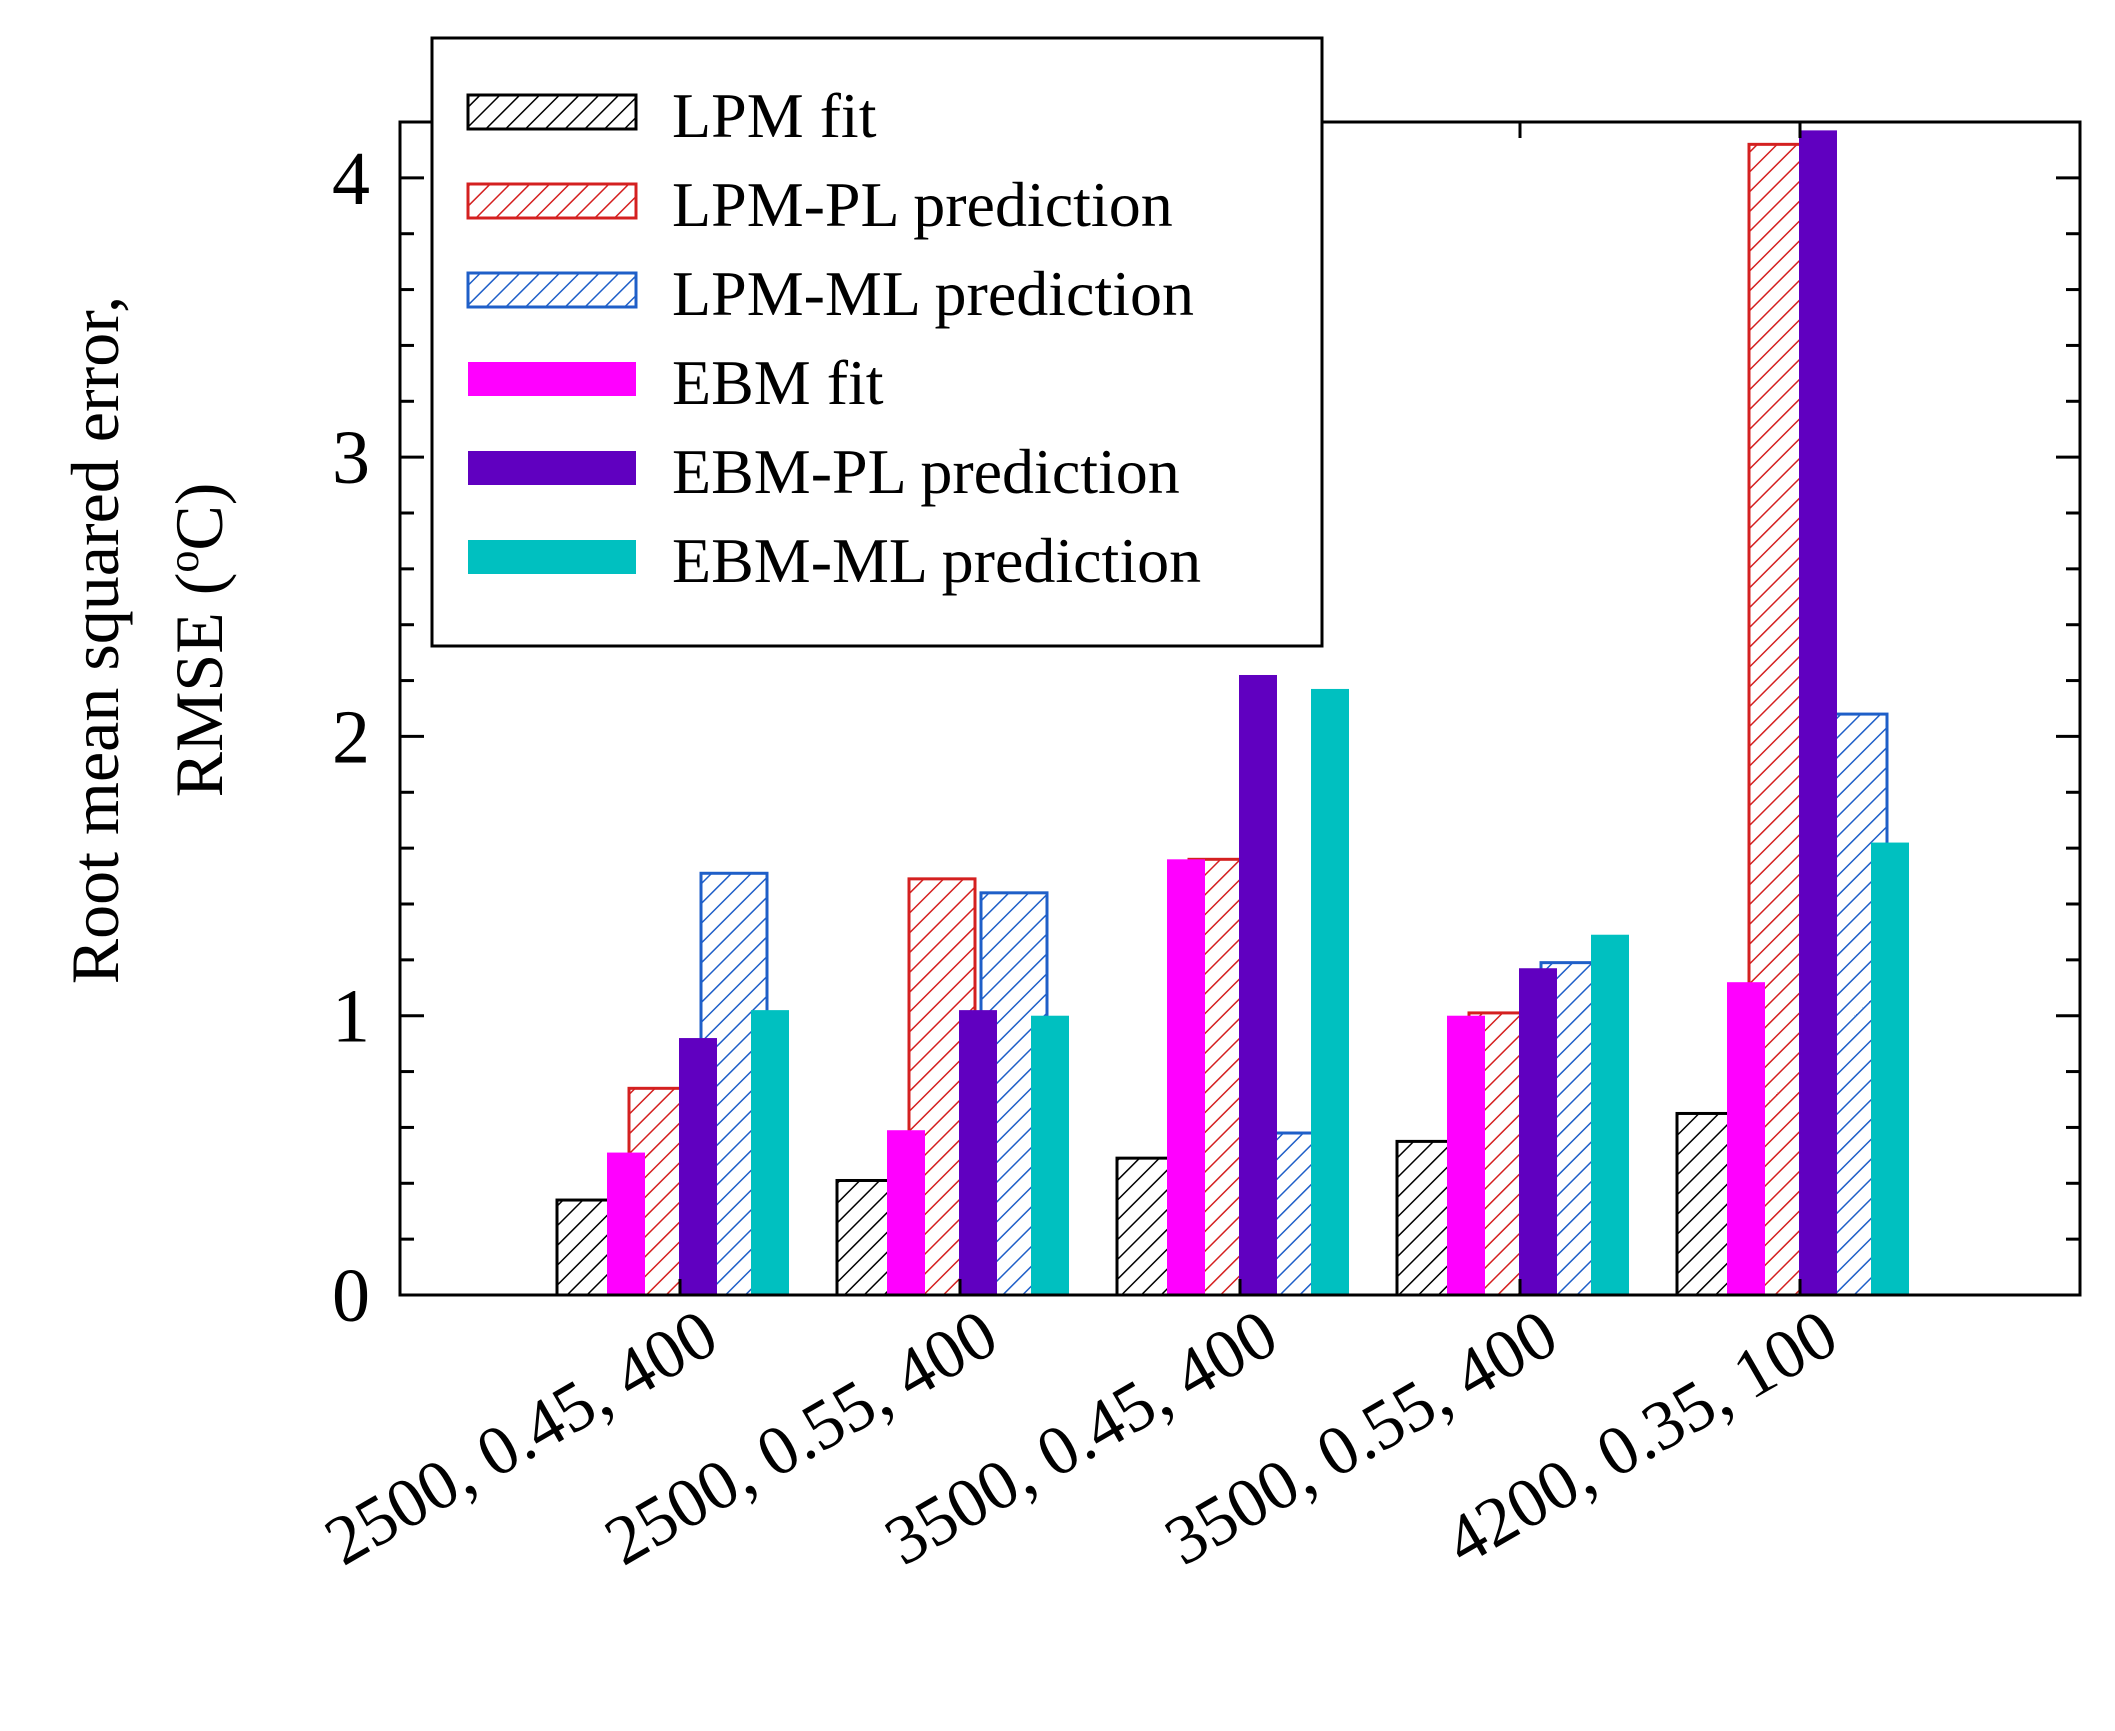 The width and height of the screenshot is (2115, 1731). What do you see at coordinates (552, 112) in the screenshot?
I see `legend-swatch-lpm-fit` at bounding box center [552, 112].